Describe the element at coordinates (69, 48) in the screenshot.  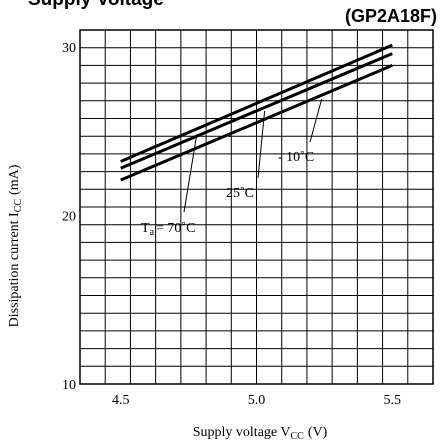
I see `y-tick-label: 30` at that location.